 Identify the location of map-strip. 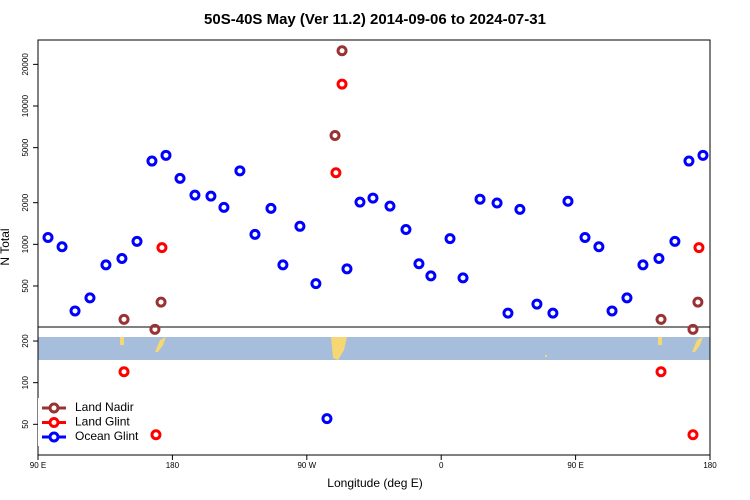
(374, 348).